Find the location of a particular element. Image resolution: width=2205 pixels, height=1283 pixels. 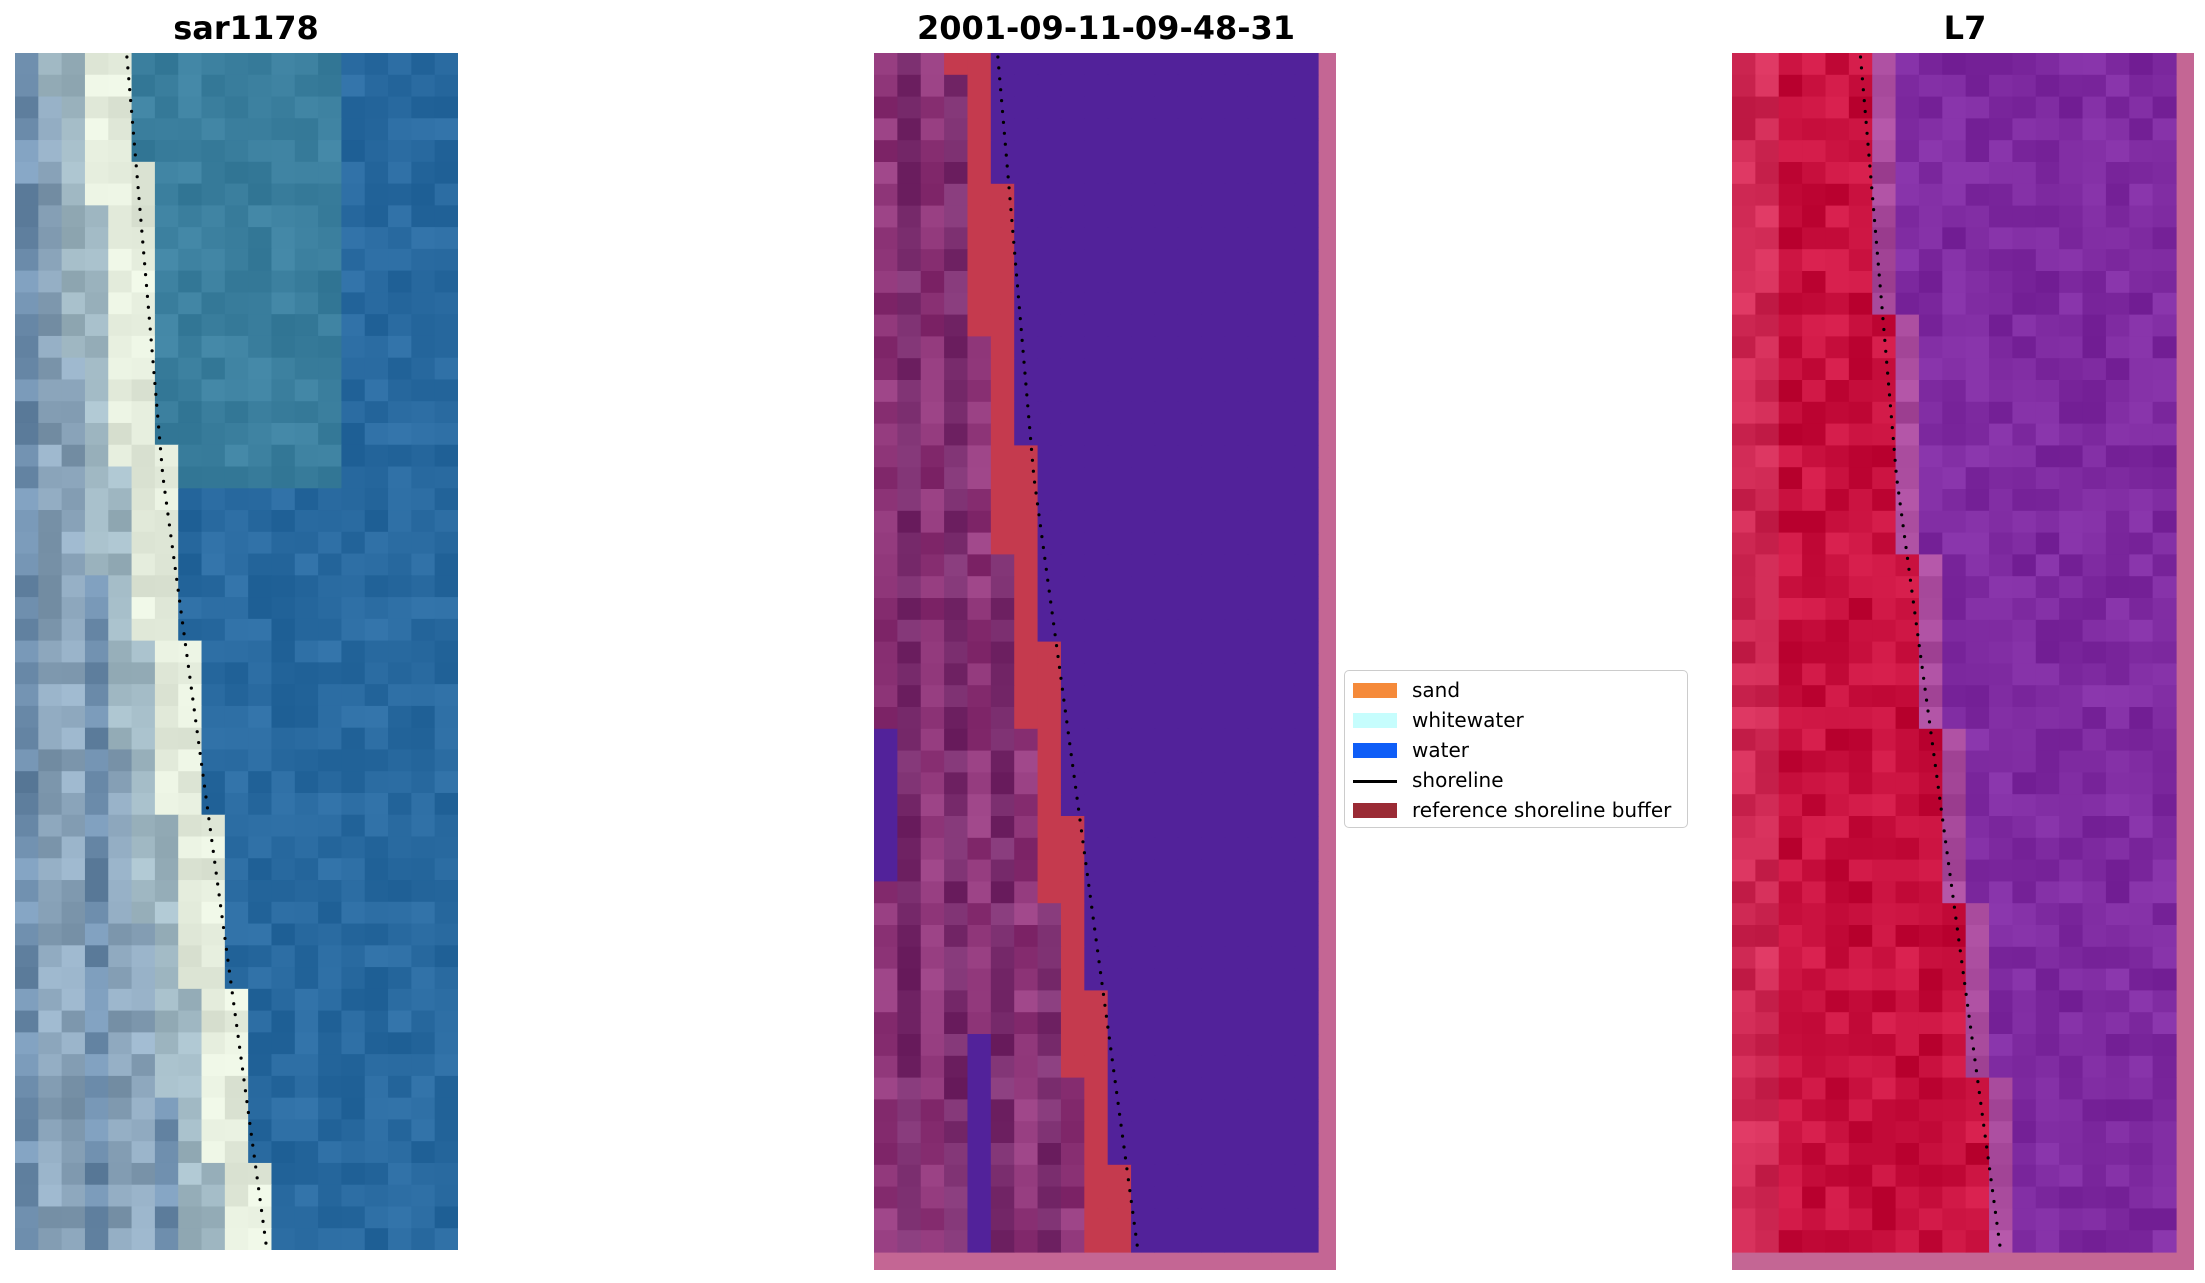

panel-title-rgb: sar1178 is located at coordinates (246, 28).